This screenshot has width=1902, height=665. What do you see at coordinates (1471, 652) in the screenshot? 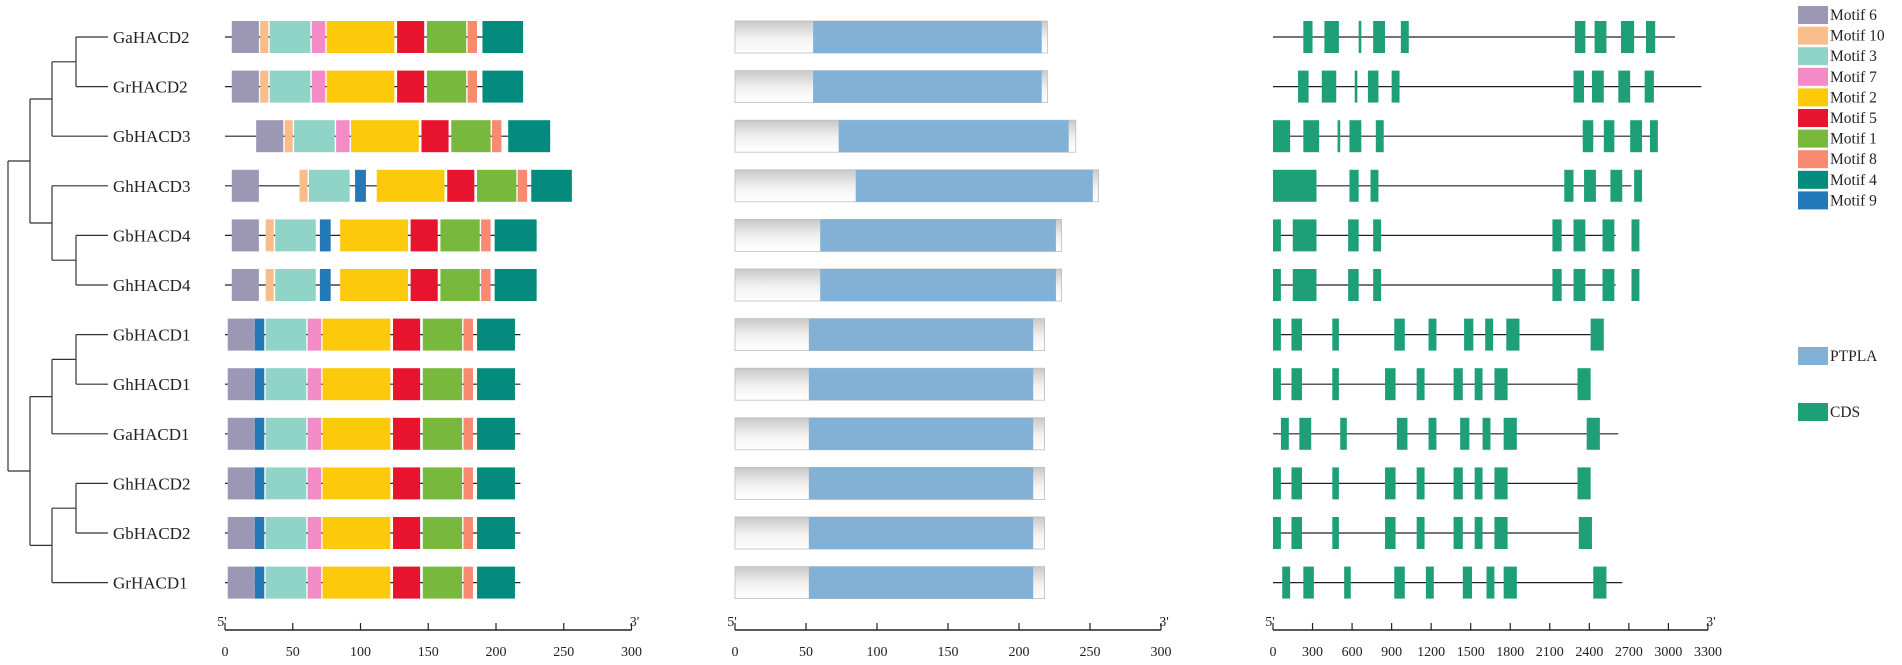
I see `axis-tick-label: 1500` at bounding box center [1471, 652].